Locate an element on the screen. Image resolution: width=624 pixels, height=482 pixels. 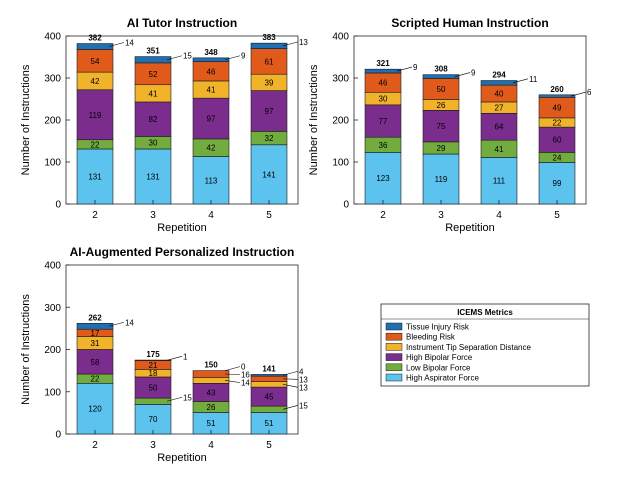
data-label: 60 is located at coordinates (557, 140).